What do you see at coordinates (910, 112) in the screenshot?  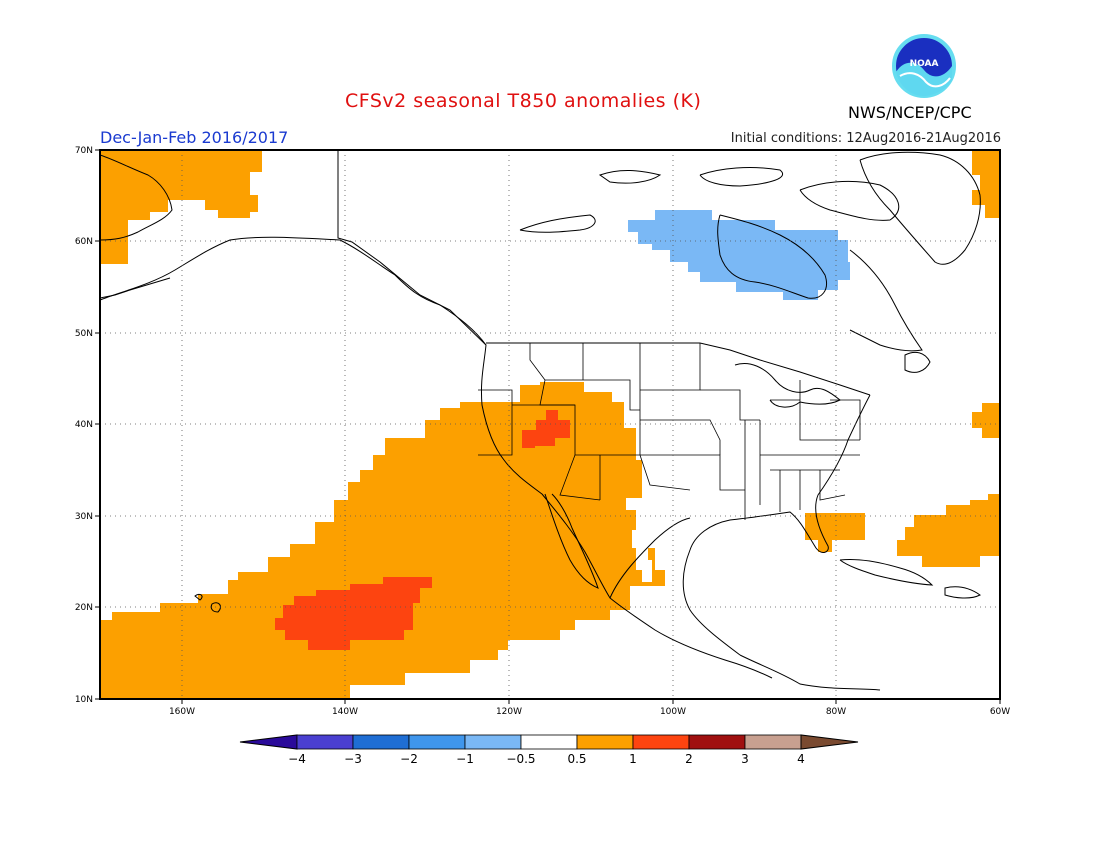 I see `agency-label: NWS/NCEP/CPC` at bounding box center [910, 112].